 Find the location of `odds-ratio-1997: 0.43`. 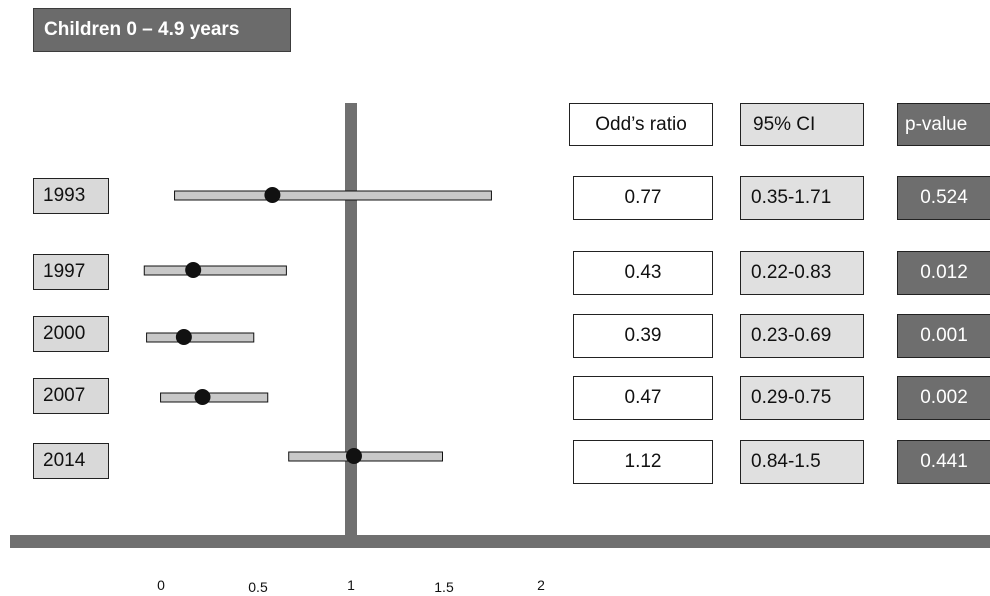

odds-ratio-1997: 0.43 is located at coordinates (643, 273).